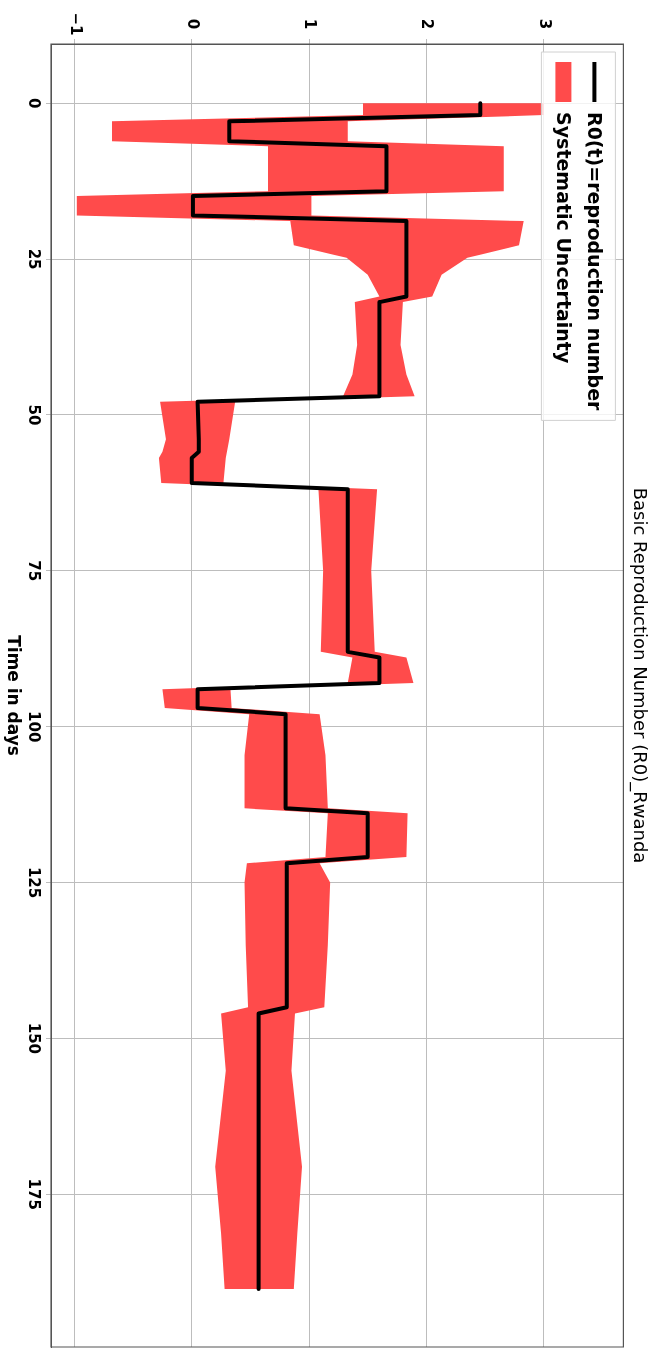 The image size is (653, 1362). Describe the element at coordinates (427, 24) in the screenshot. I see `x-tick-label: 2` at that location.